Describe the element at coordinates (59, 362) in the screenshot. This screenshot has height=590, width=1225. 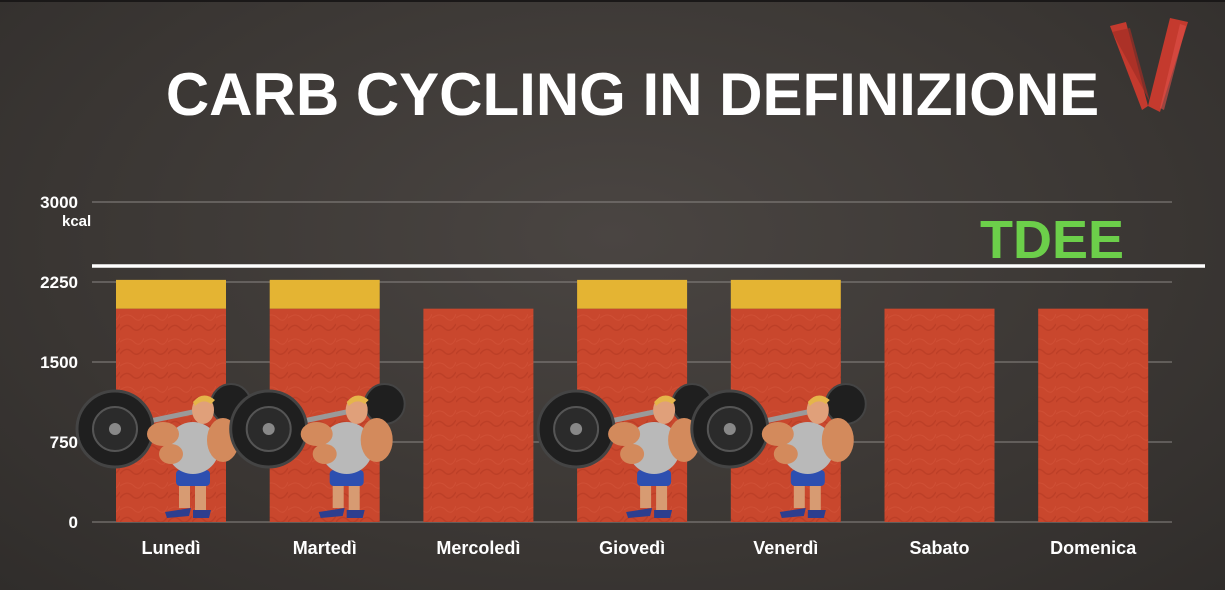
I see `y-tick-label: 1500` at that location.